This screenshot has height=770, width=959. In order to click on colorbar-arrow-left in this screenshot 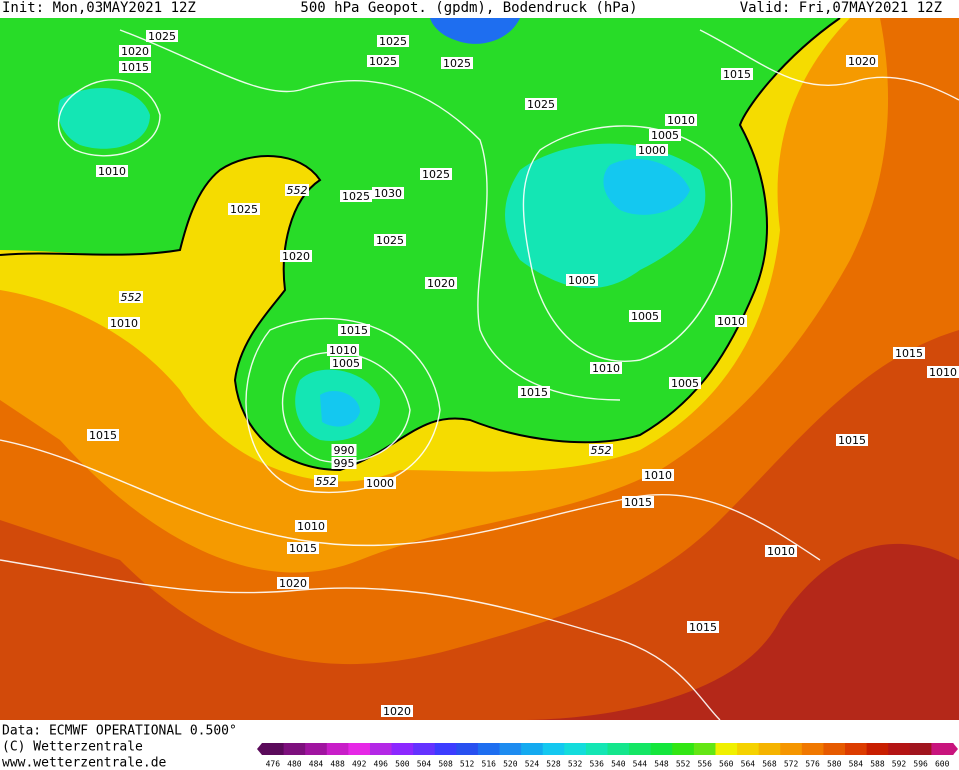, I will do `click(259, 749)`.